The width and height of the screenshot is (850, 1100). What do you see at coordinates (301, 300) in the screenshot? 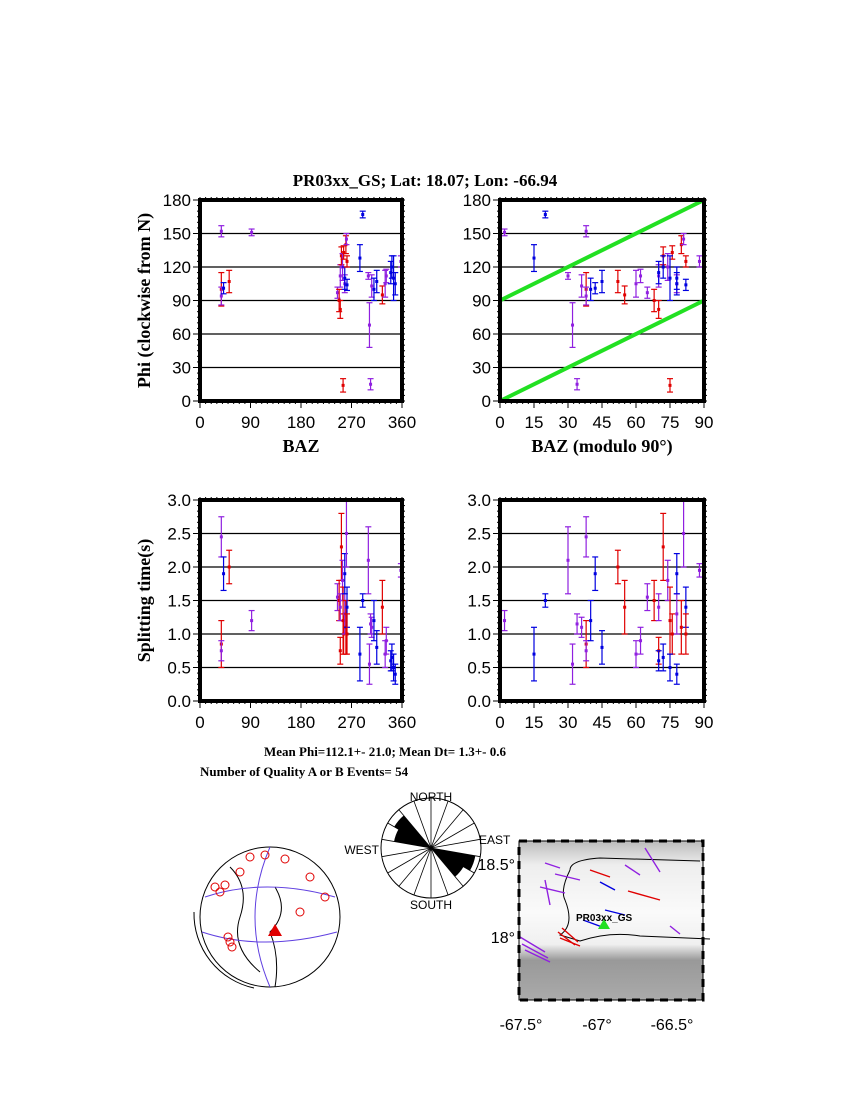
I see `plot-frame` at bounding box center [301, 300].